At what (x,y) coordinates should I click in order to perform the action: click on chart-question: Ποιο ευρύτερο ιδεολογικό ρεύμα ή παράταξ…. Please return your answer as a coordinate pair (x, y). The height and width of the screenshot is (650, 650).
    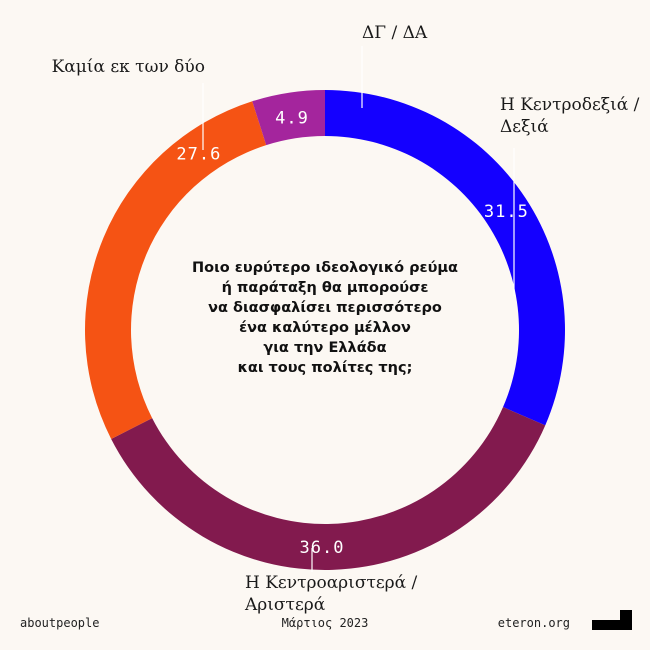
    Looking at the image, I should click on (325, 318).